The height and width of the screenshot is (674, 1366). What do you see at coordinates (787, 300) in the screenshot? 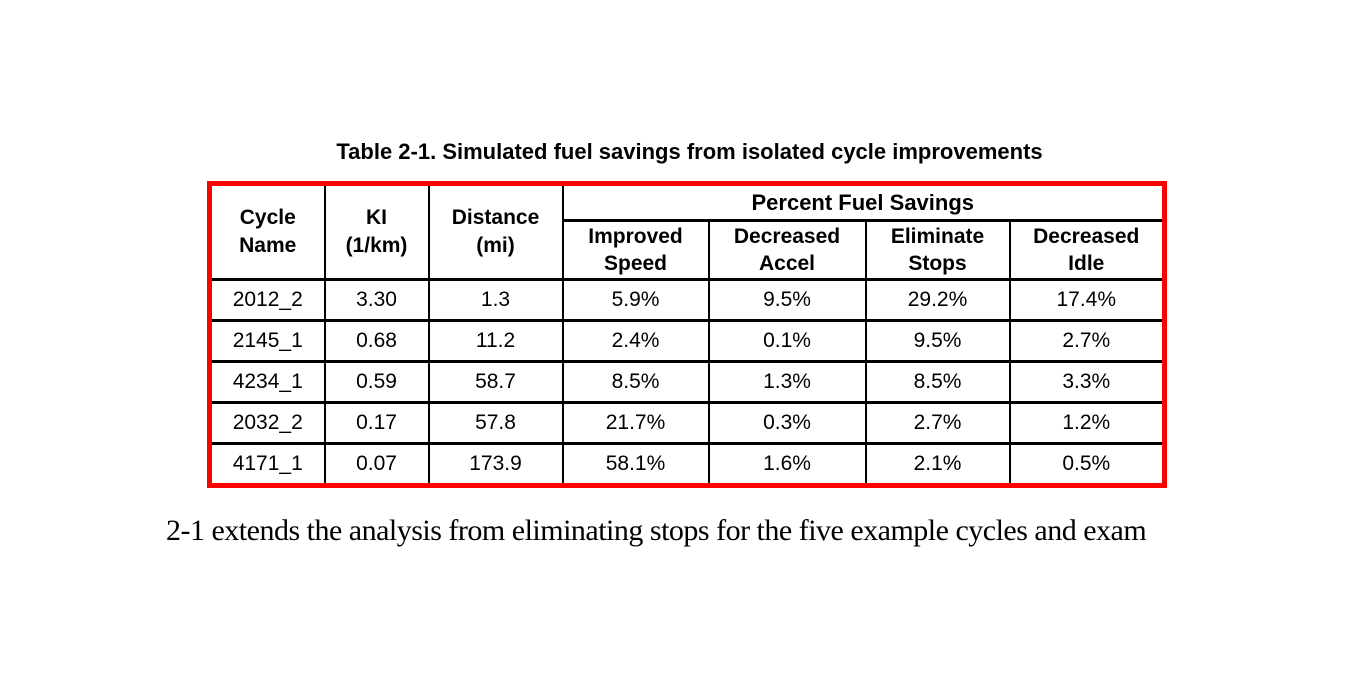
I see `cell-decreased-accel: 9.5%` at bounding box center [787, 300].